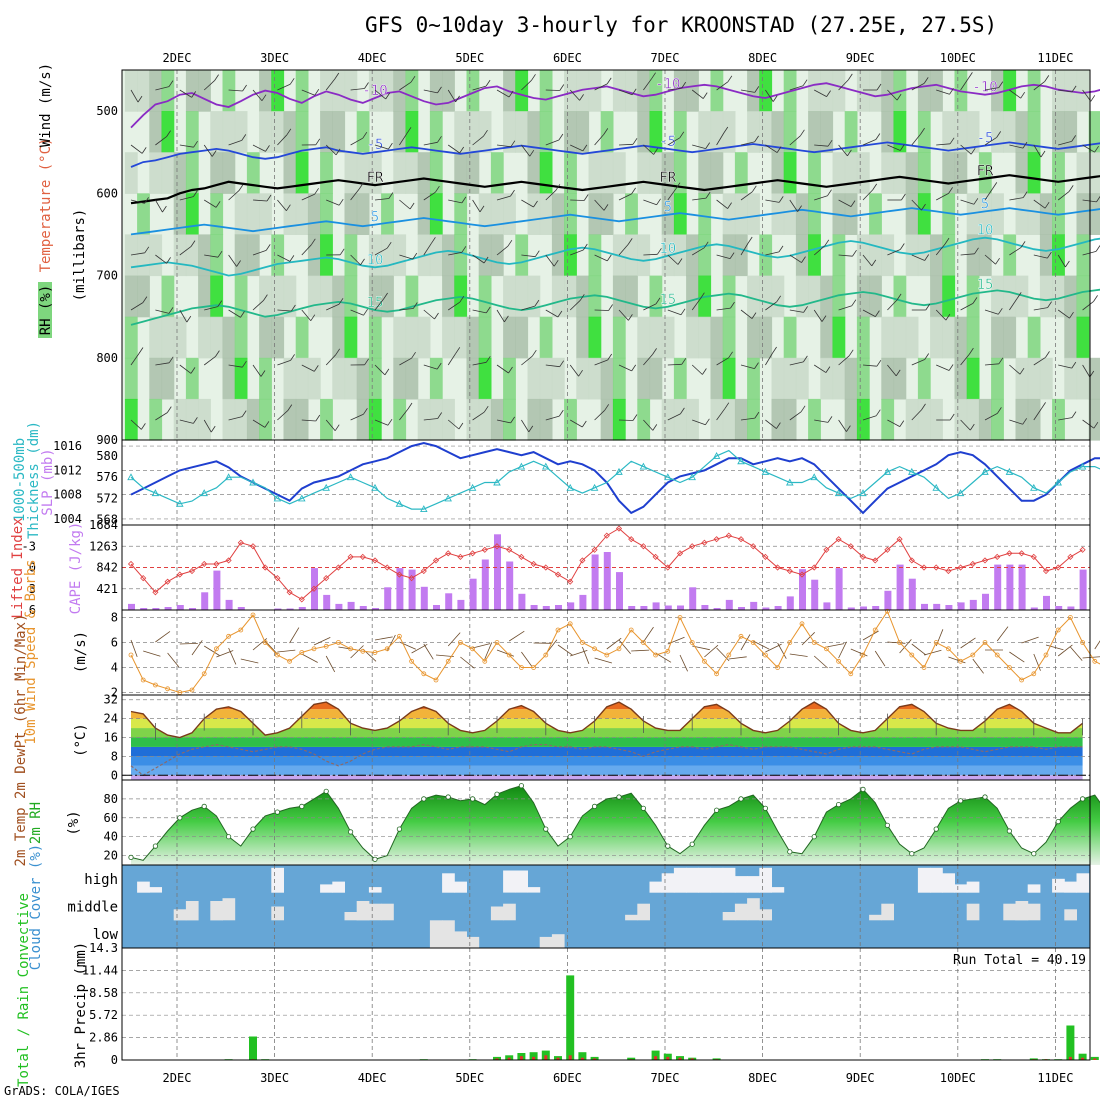 The image size is (1100, 1100). Describe the element at coordinates (558, 941) in the screenshot. I see `cloud-cell-low` at that location.